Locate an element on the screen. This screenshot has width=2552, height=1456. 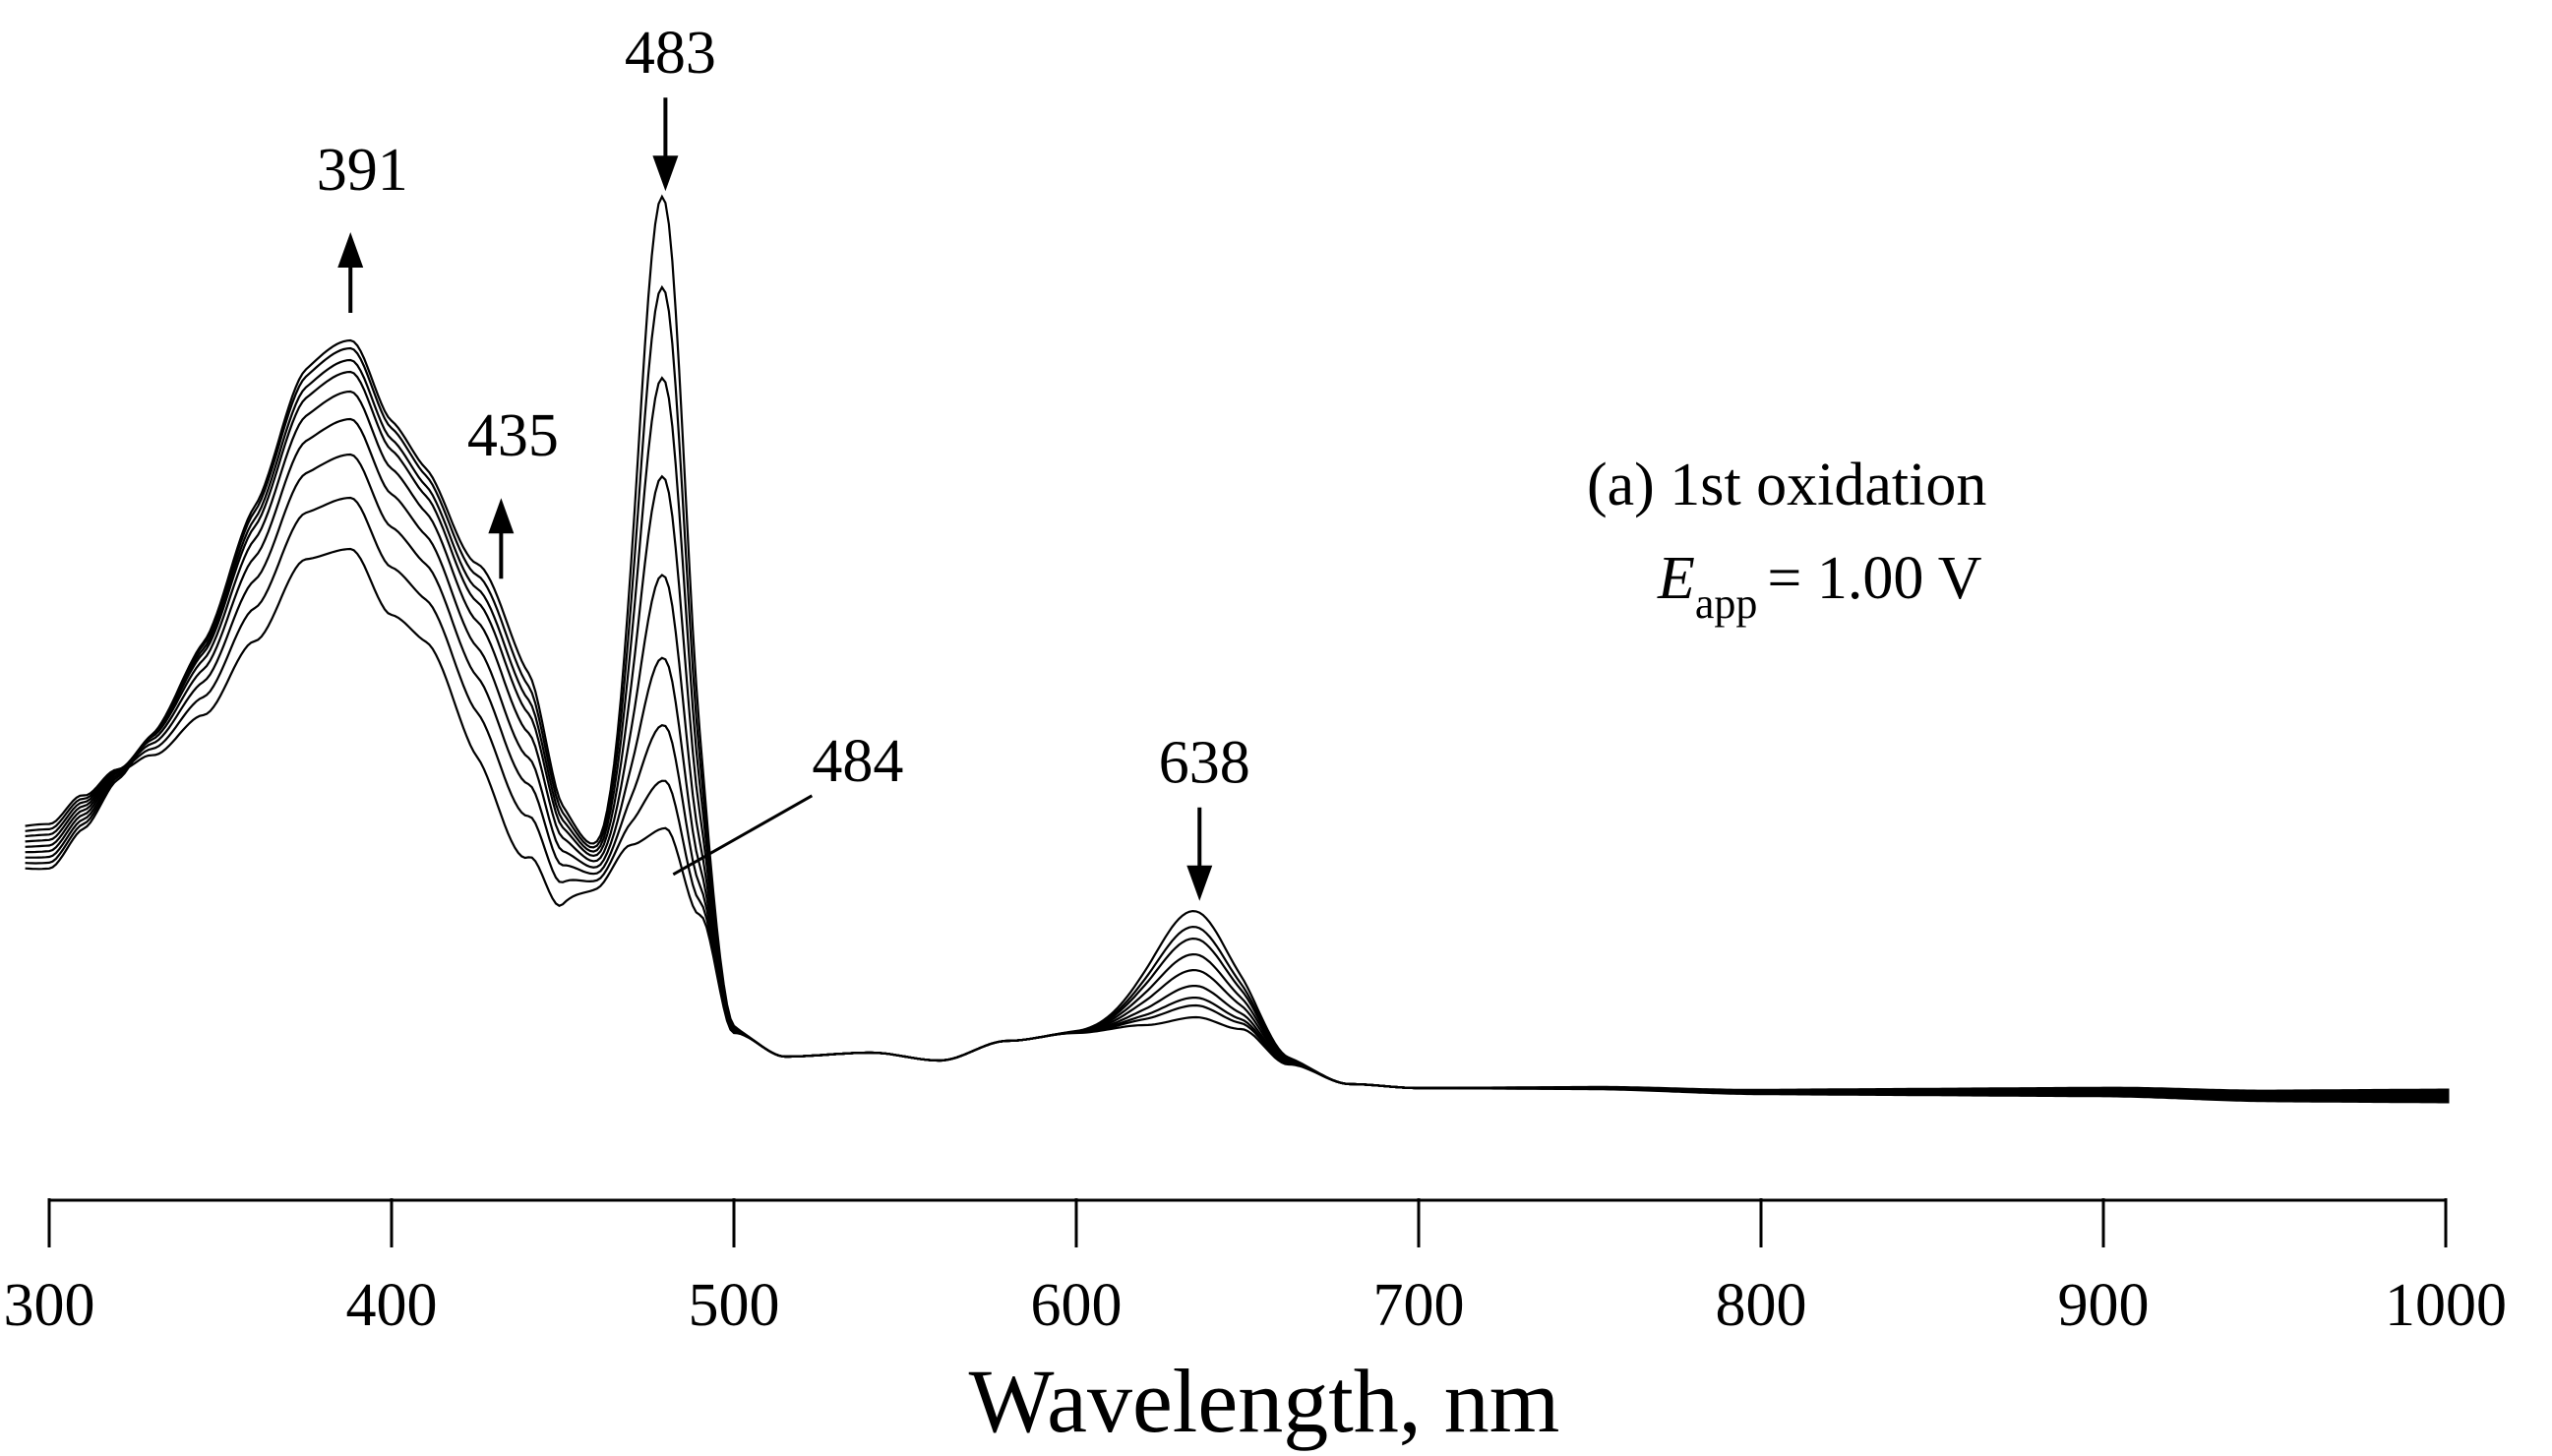
legend-line-2: Eapp = 1.00 V is located at coordinates (1819, 586).